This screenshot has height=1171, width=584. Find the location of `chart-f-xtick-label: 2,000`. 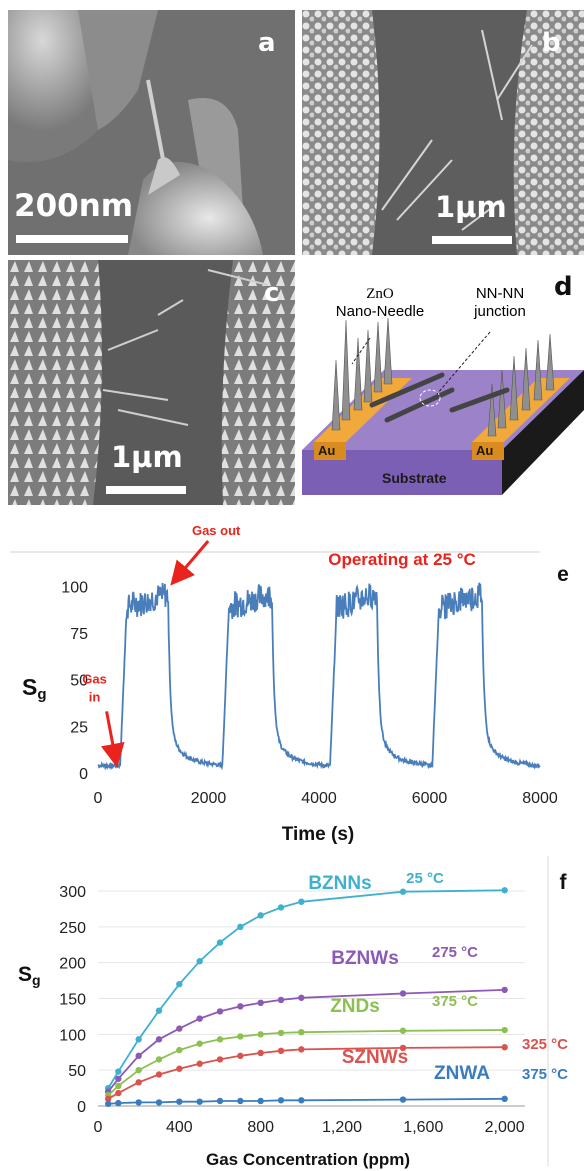

chart-f-xtick-label: 2,000 is located at coordinates (505, 1127).